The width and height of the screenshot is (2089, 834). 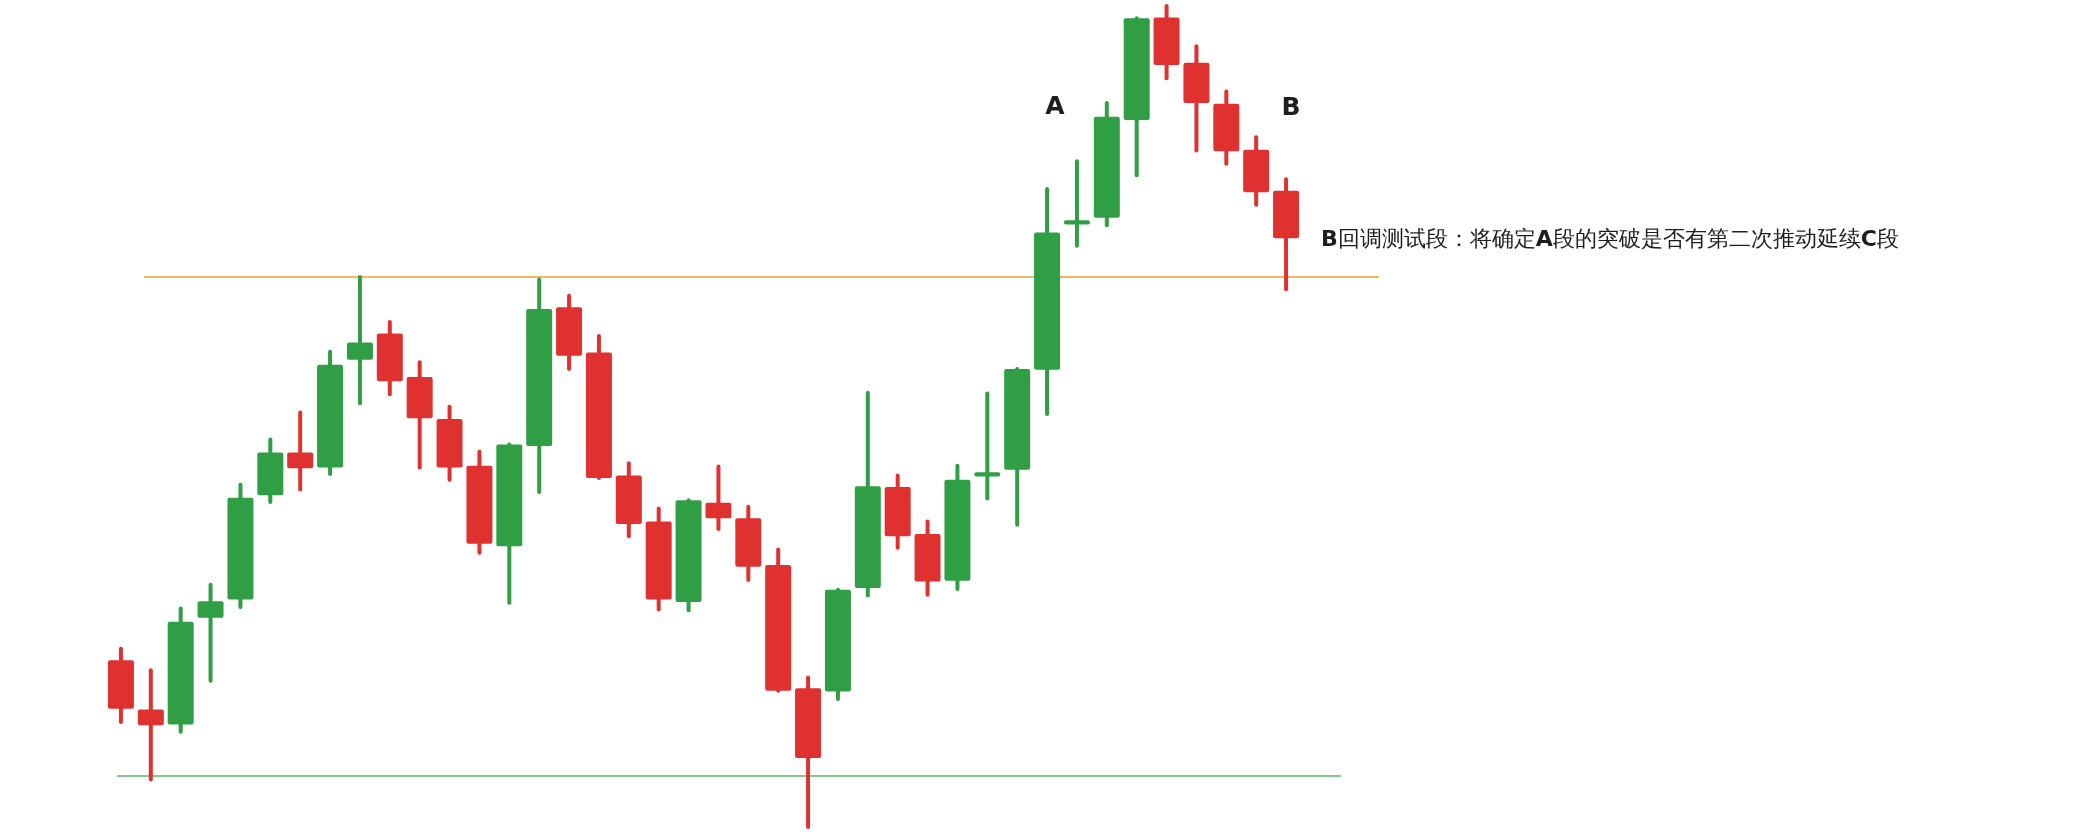 What do you see at coordinates (1055, 105) in the screenshot?
I see `annotation: A` at bounding box center [1055, 105].